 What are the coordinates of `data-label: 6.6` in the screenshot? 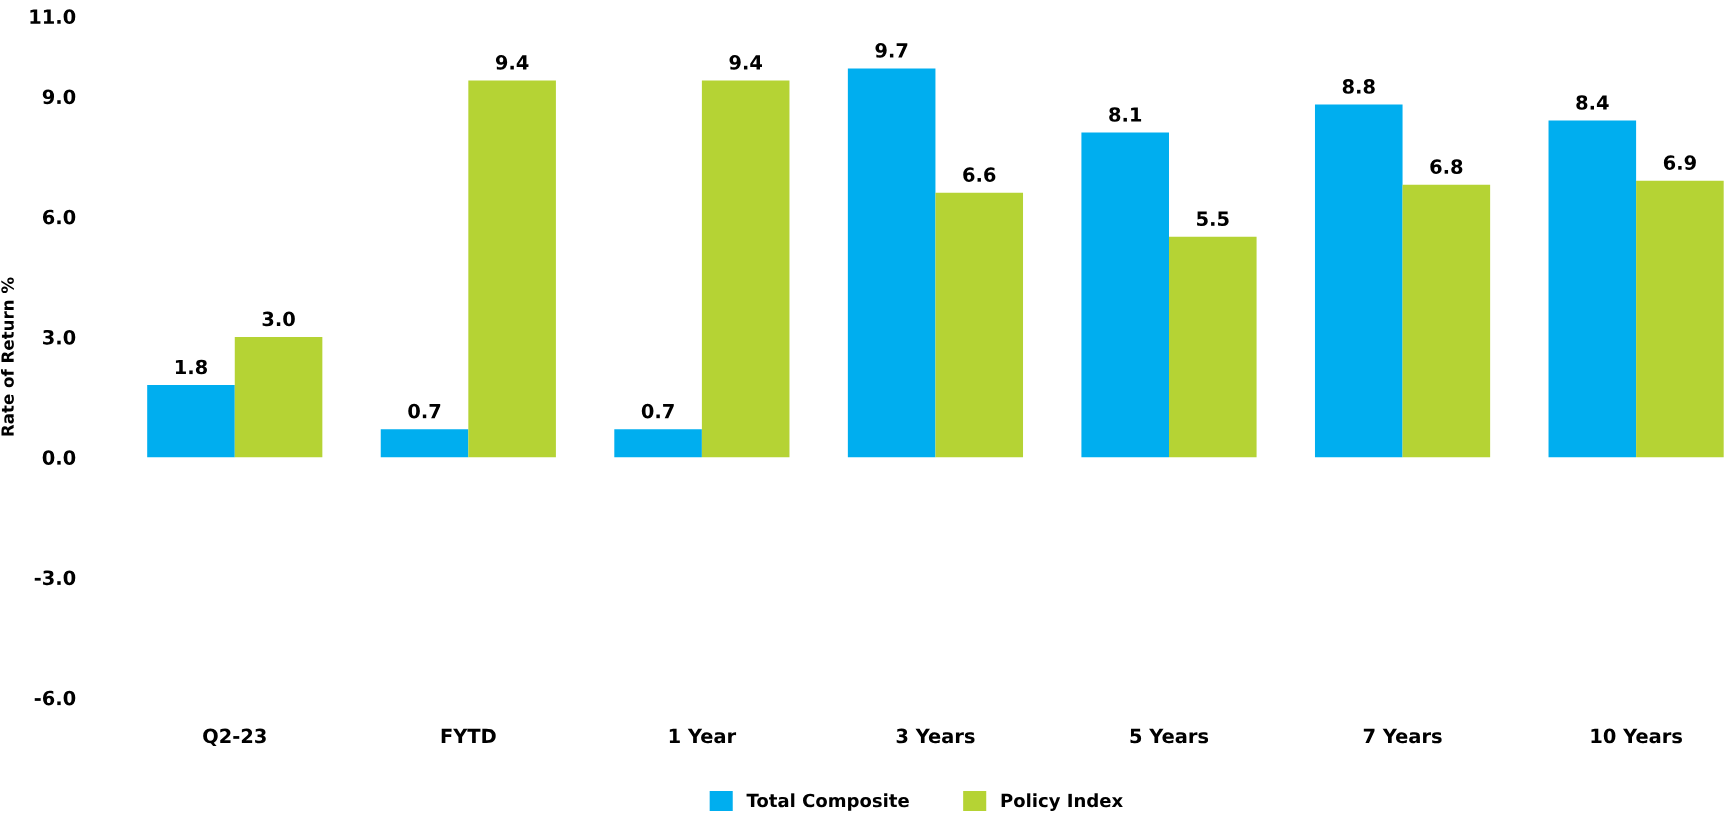 It's located at (979, 174).